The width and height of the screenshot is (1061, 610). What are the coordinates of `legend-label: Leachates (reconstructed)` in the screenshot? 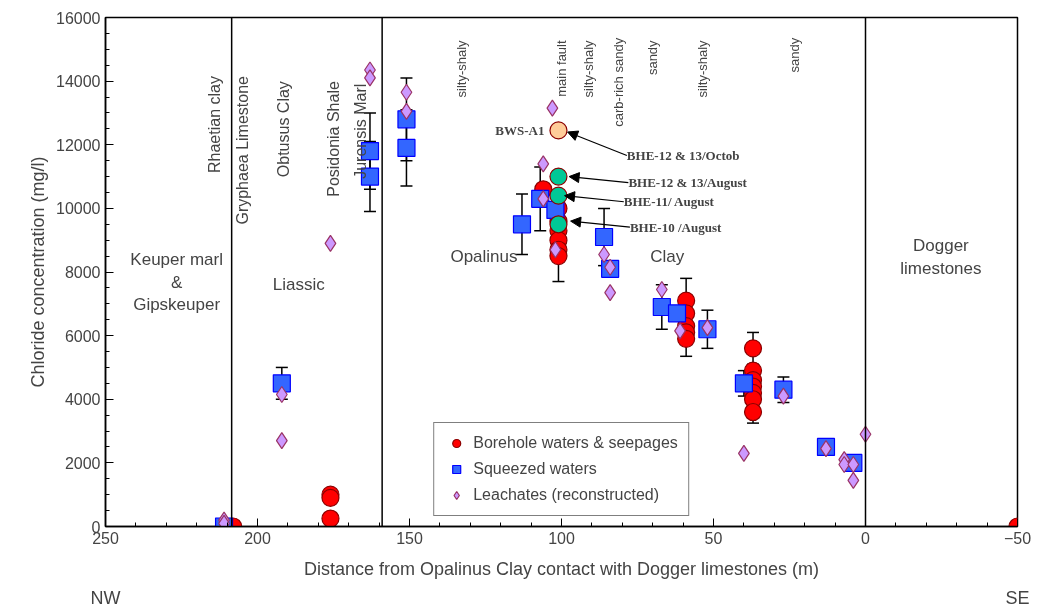 It's located at (566, 495).